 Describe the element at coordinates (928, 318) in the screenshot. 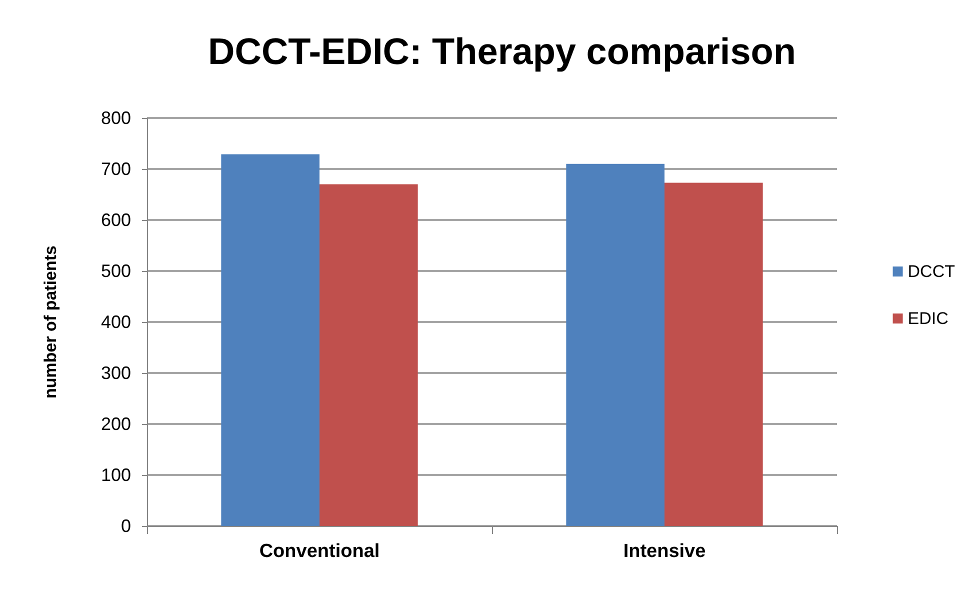

I see `legend-label: EDIC` at that location.